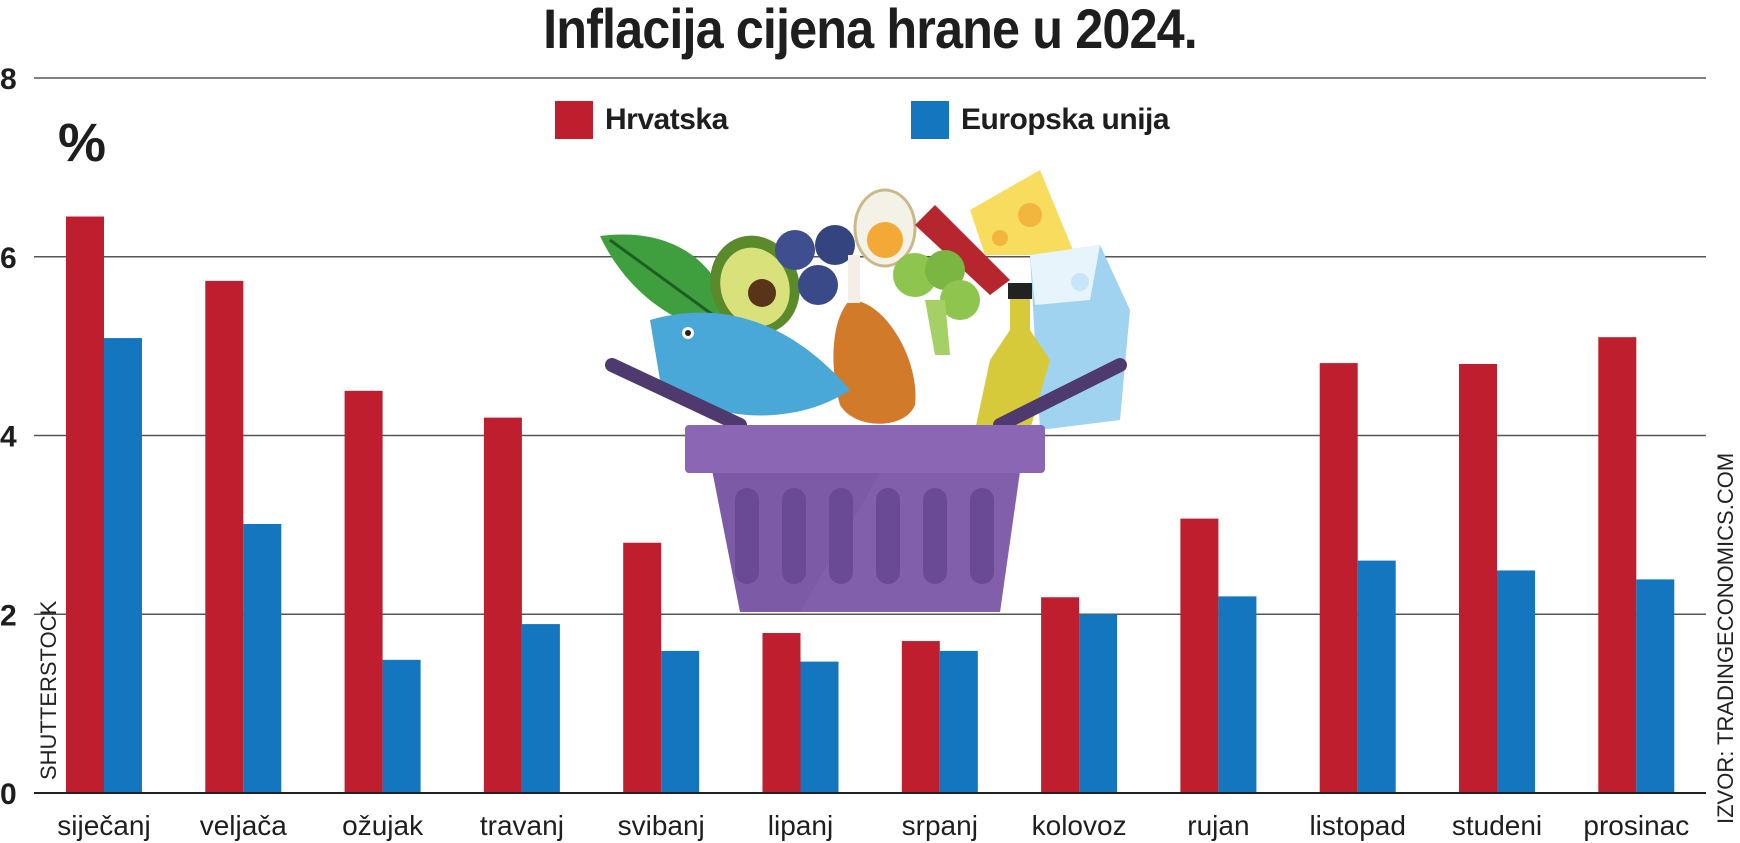  What do you see at coordinates (522, 825) in the screenshot?
I see `x-tick-label-3: travanj` at bounding box center [522, 825].